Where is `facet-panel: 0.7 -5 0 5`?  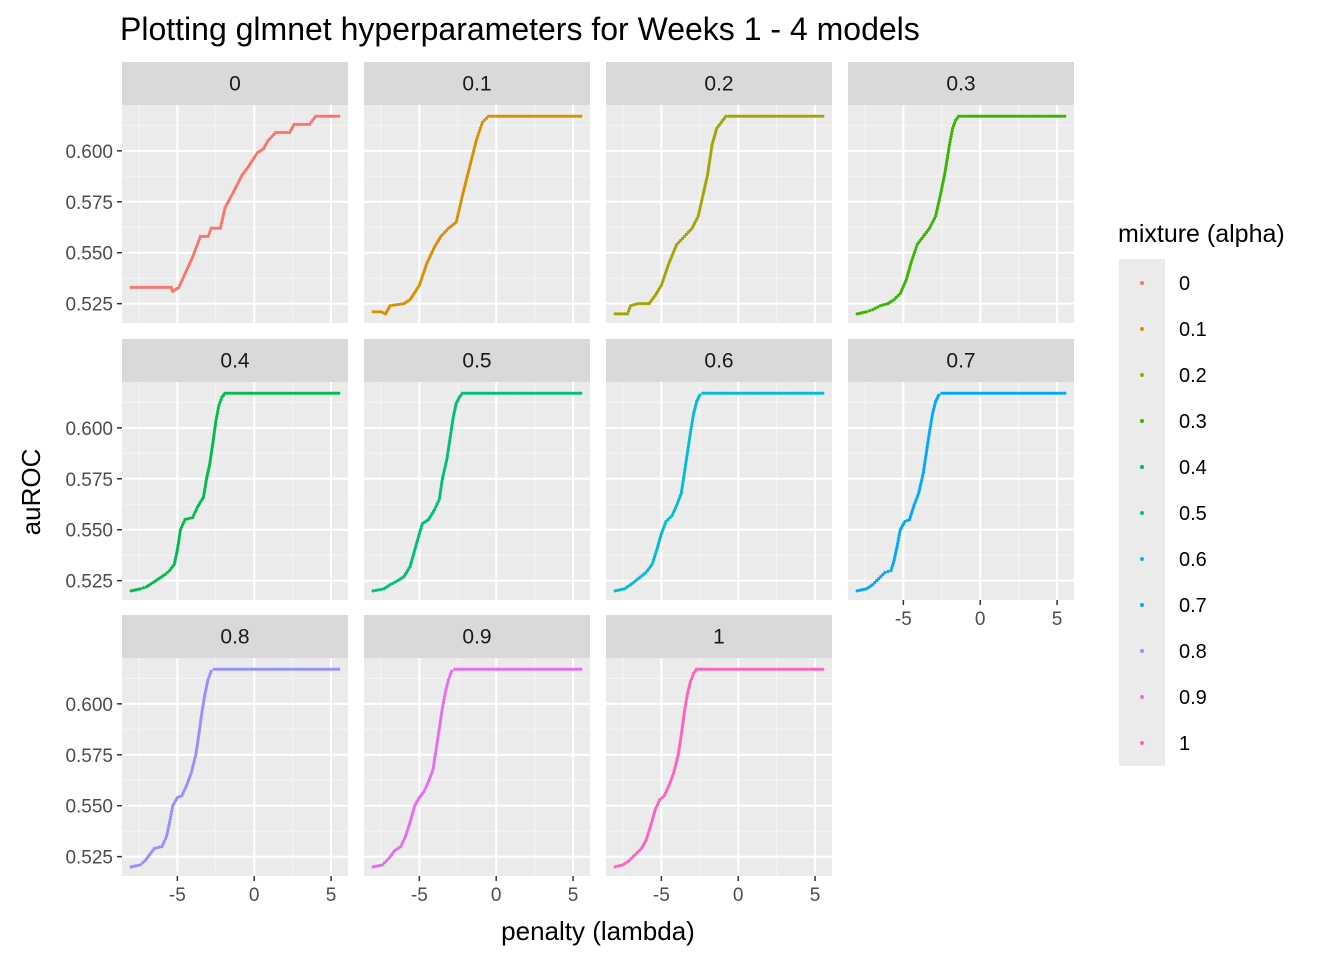 facet-panel: 0.7 -5 0 5 is located at coordinates (961, 484).